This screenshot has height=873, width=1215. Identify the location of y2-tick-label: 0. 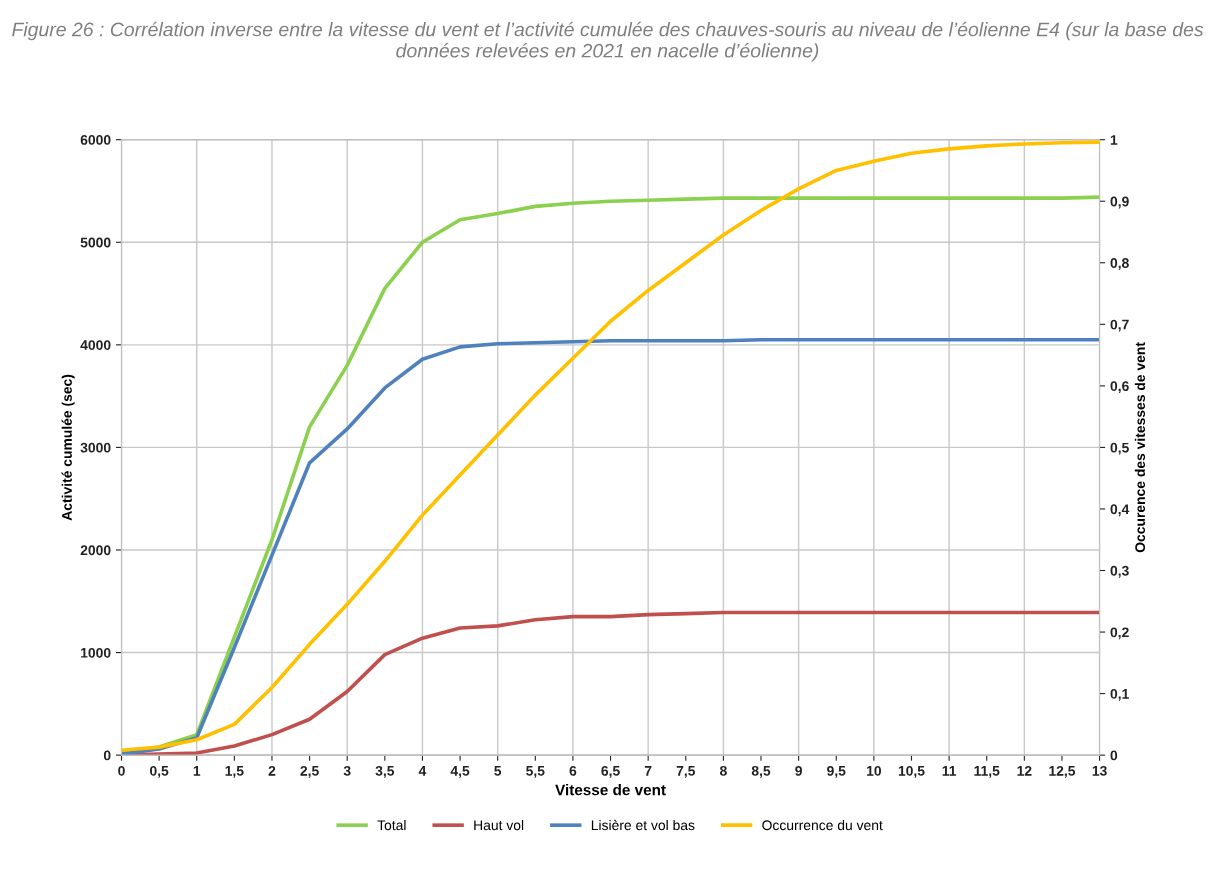
(1114, 755).